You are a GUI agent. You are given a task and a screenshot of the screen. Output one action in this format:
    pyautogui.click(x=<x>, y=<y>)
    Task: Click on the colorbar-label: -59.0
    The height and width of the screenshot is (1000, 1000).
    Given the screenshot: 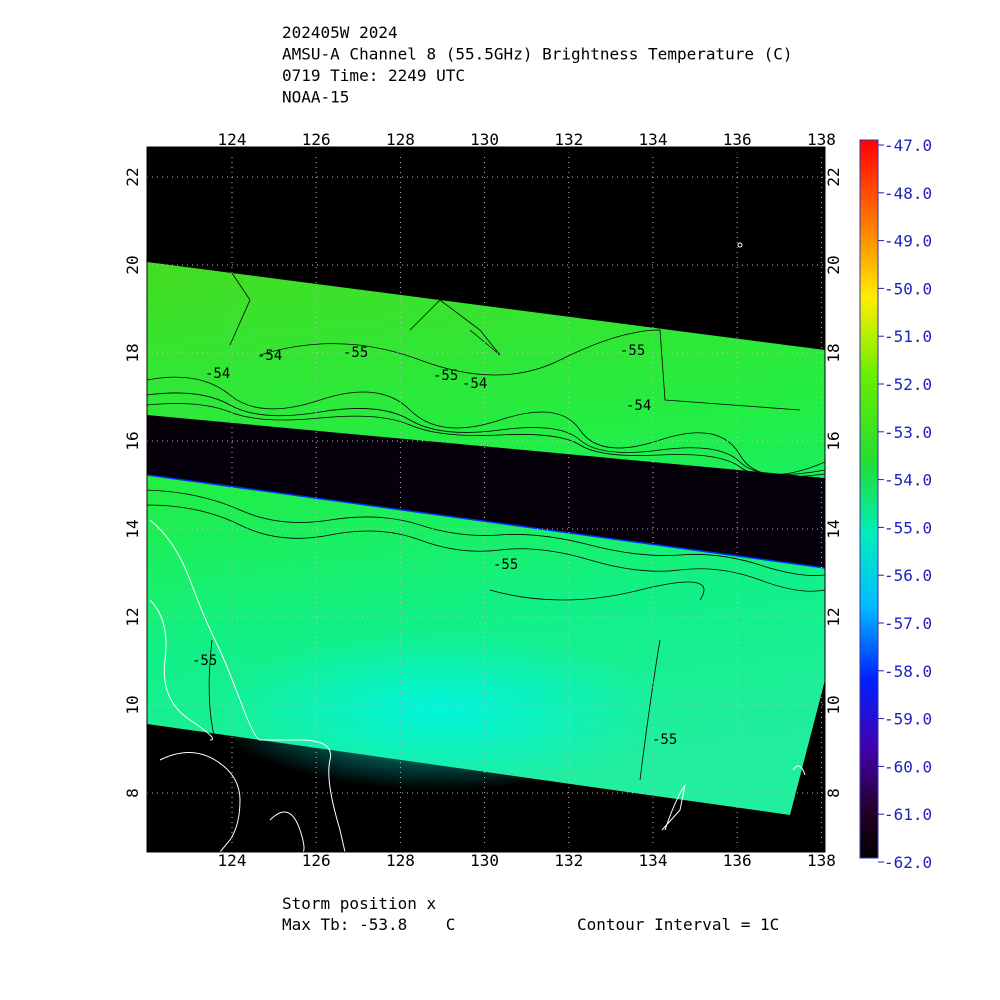 What is the action you would take?
    pyautogui.click(x=908, y=719)
    